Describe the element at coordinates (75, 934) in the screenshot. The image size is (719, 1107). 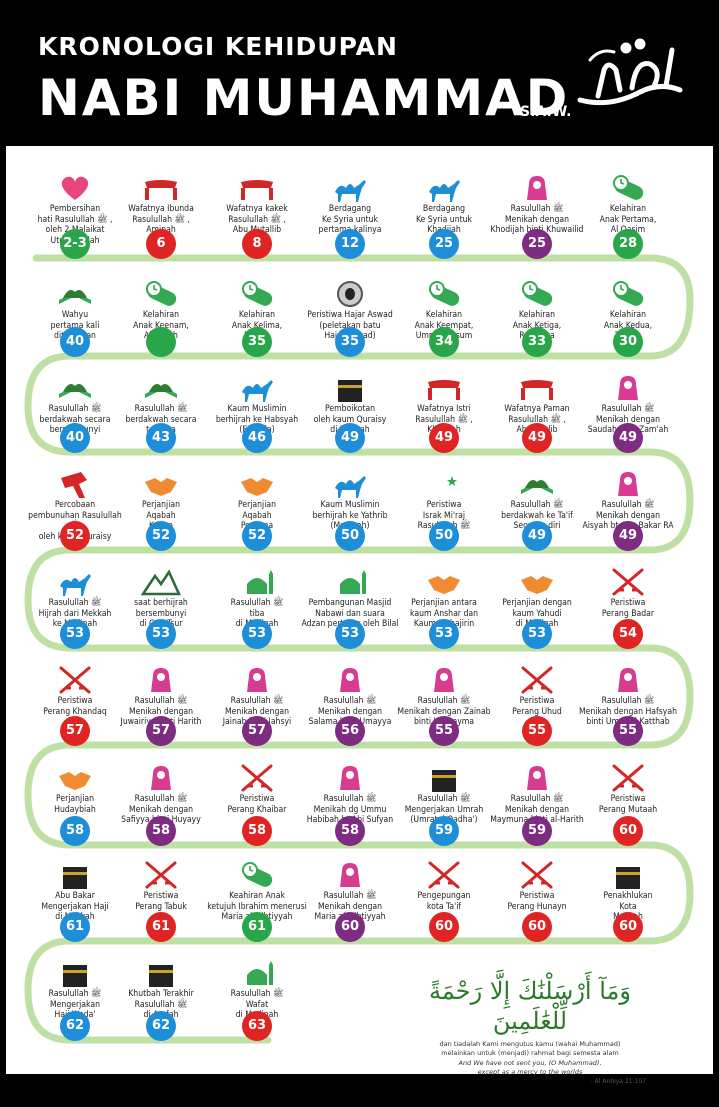
I see `timeline-event: Abu Bakar Mengerjakan Haji di Mekkah61` at that location.